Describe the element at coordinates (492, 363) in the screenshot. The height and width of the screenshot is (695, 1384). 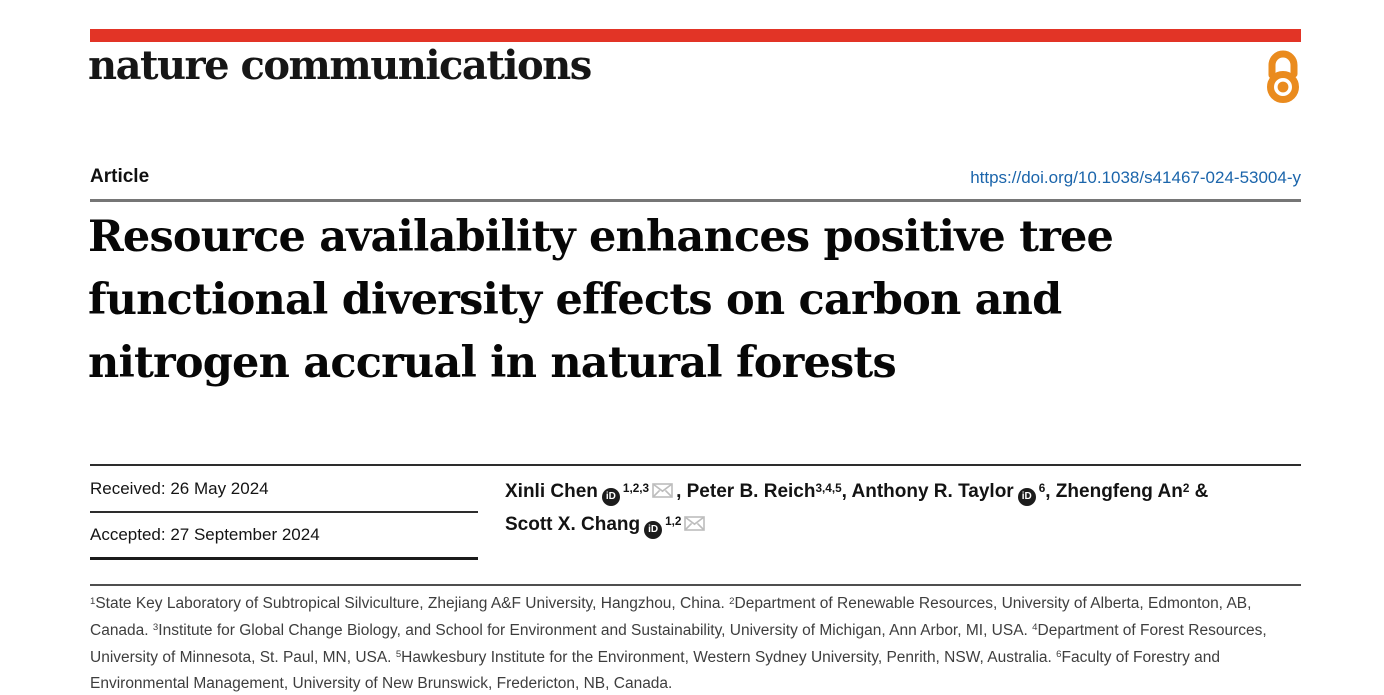
I see `title-line-3: nitrogen accrual in natural forests` at that location.